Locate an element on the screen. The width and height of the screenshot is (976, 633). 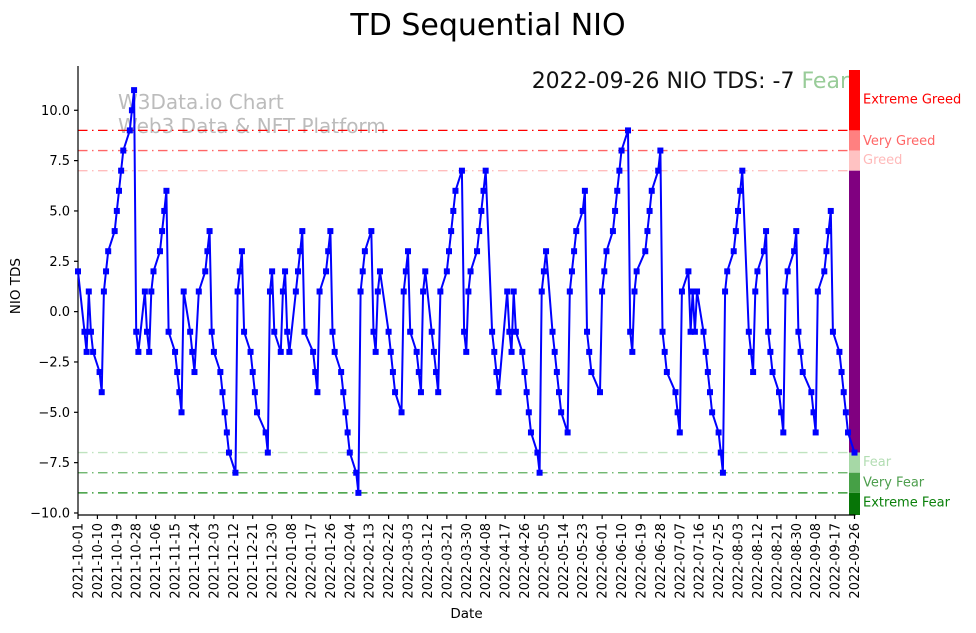
page-title: TD Sequential NIO is located at coordinates (488, 25).